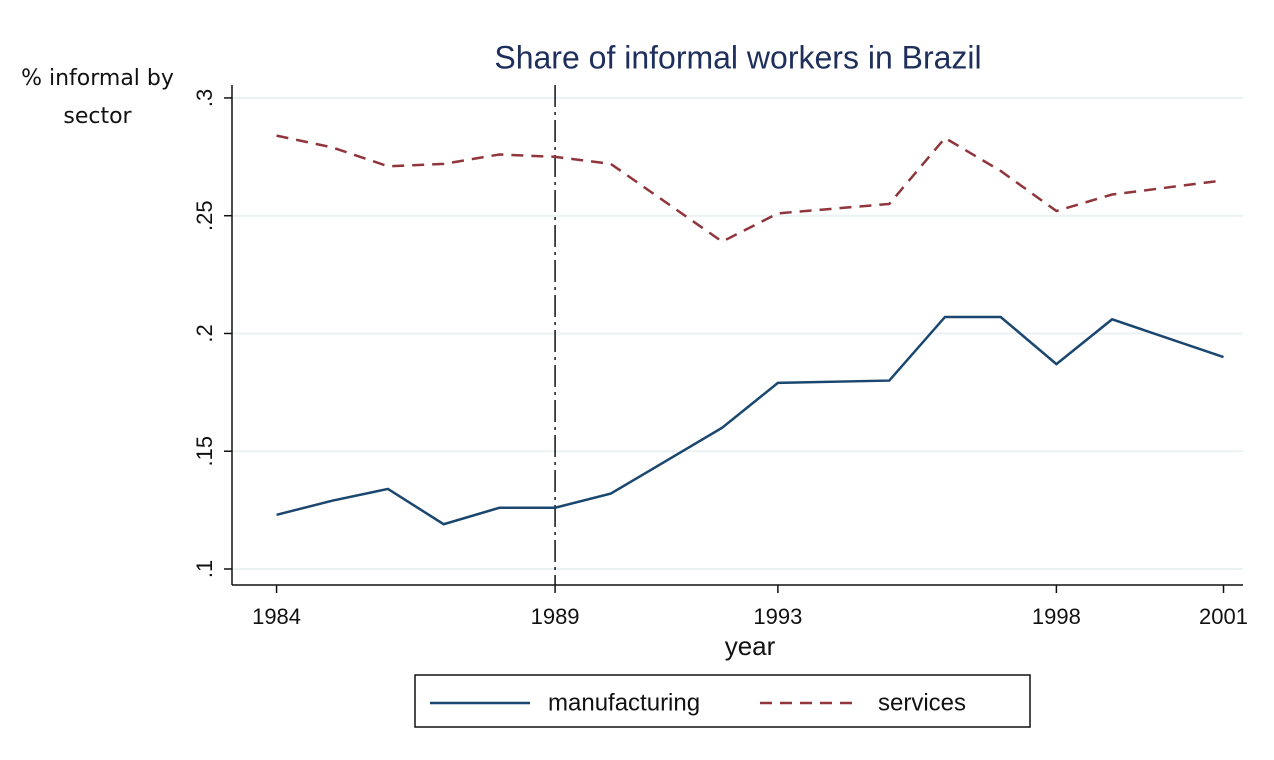 This screenshot has height=760, width=1274. I want to click on chart-title: Share of informal workers in Brazil, so click(737, 57).